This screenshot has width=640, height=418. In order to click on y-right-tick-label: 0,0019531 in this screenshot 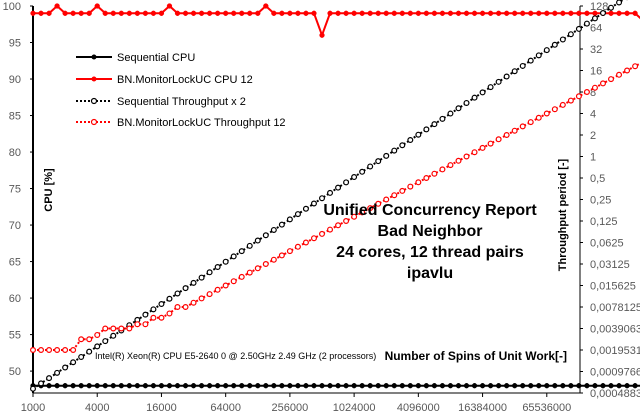, I will do `click(615, 351)`.